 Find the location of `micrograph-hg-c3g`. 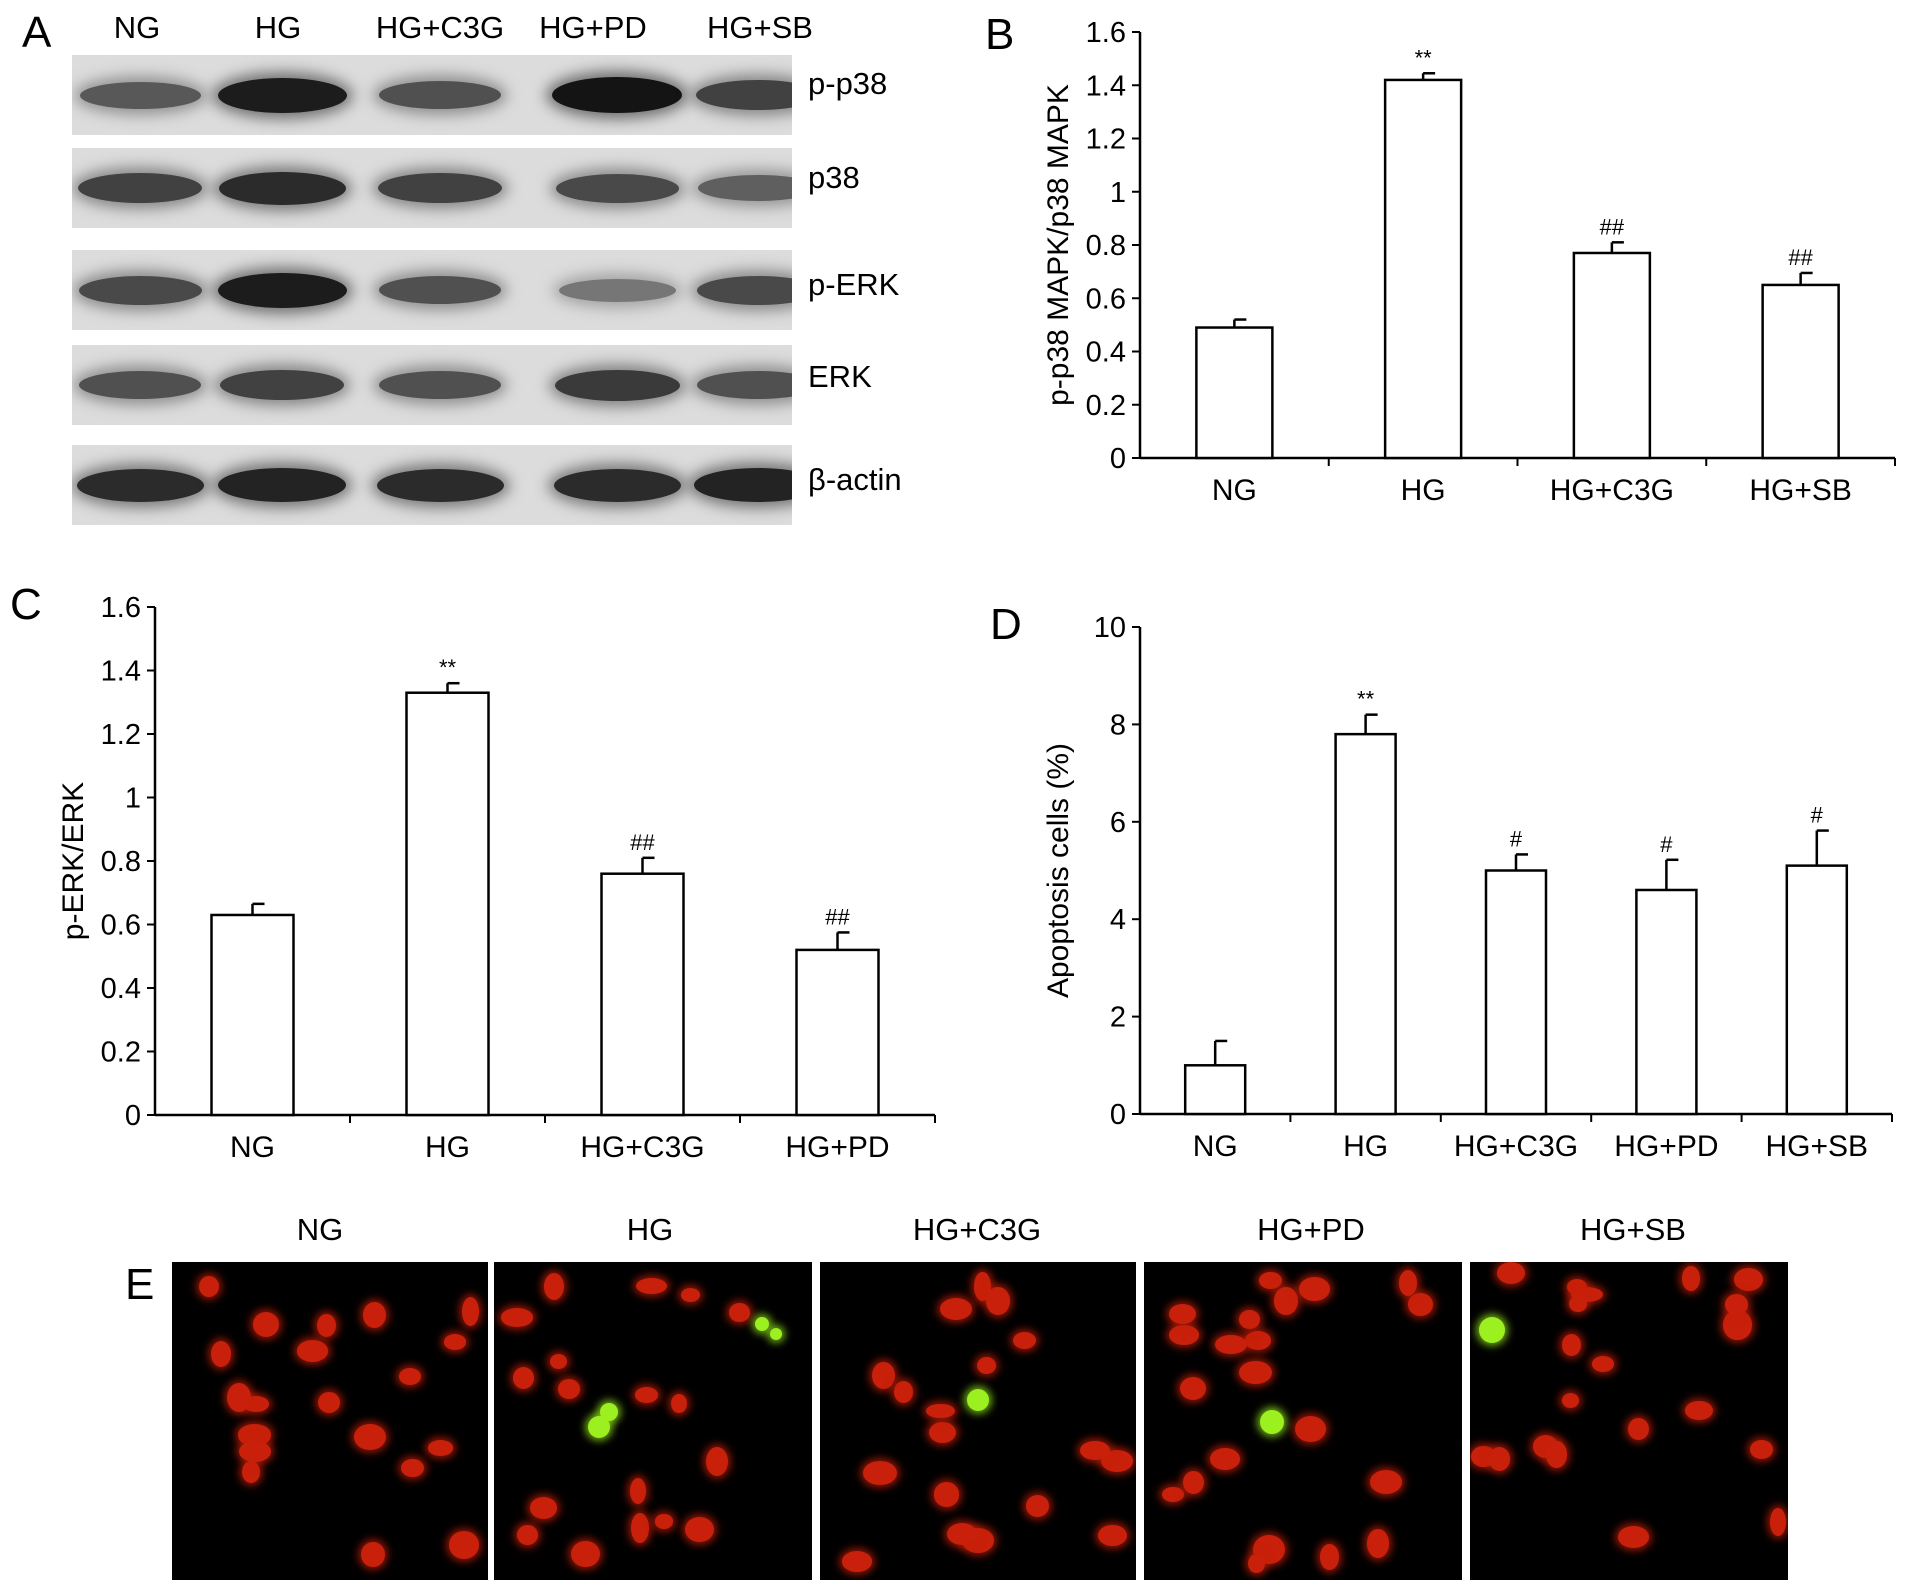

micrograph-hg-c3g is located at coordinates (978, 1421).